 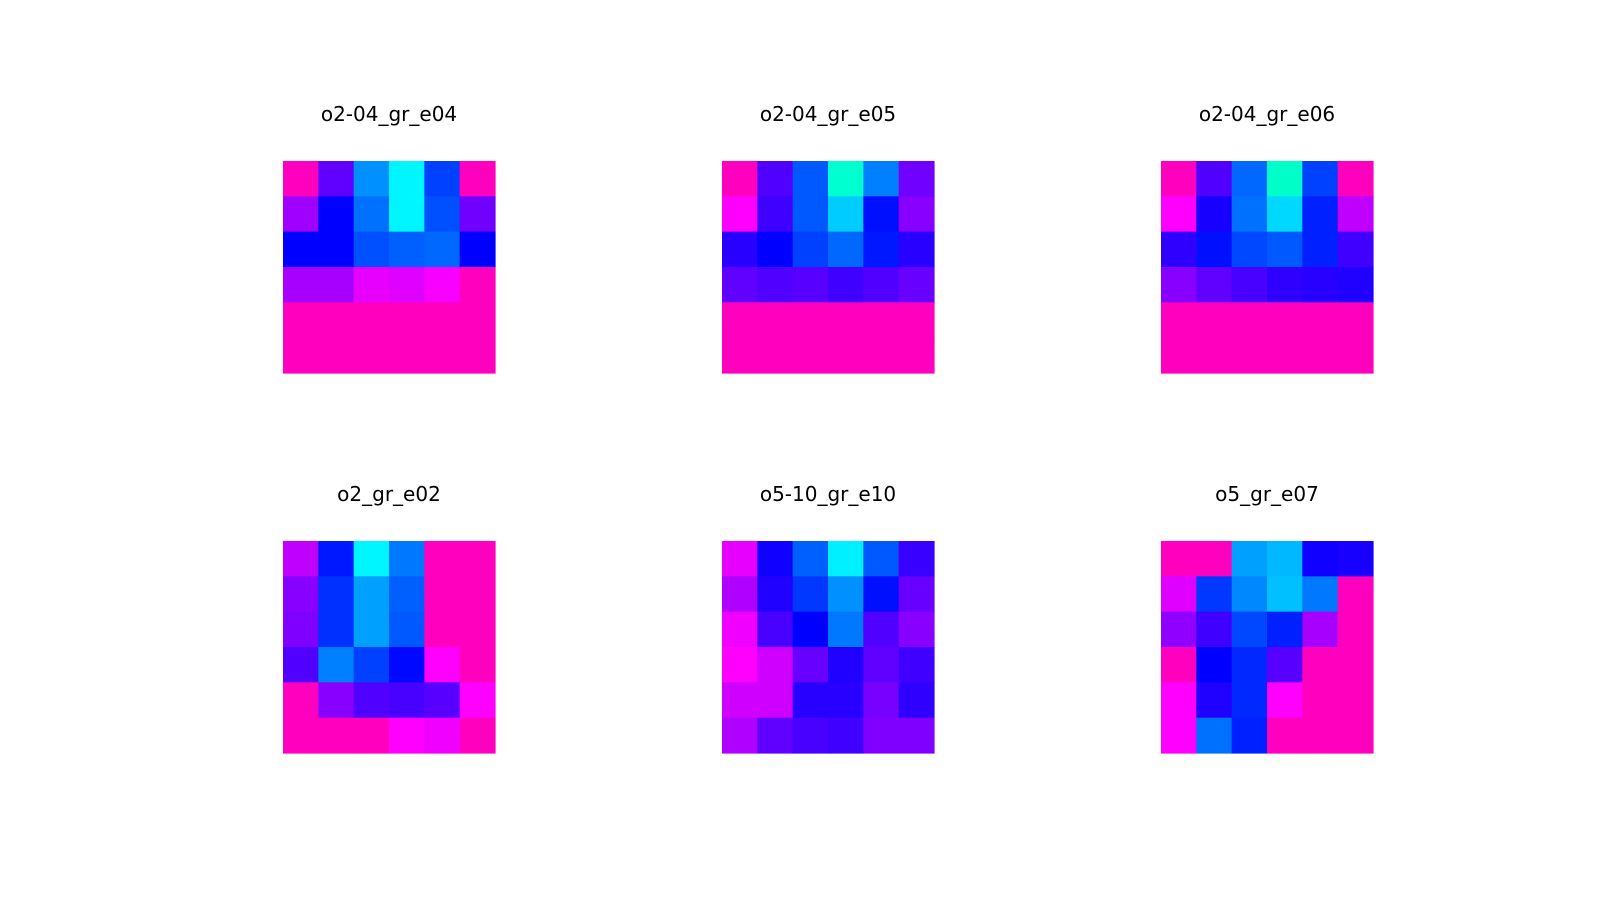 What do you see at coordinates (1355, 249) in the screenshot?
I see `heatmap-cell-3-r2-c5` at bounding box center [1355, 249].